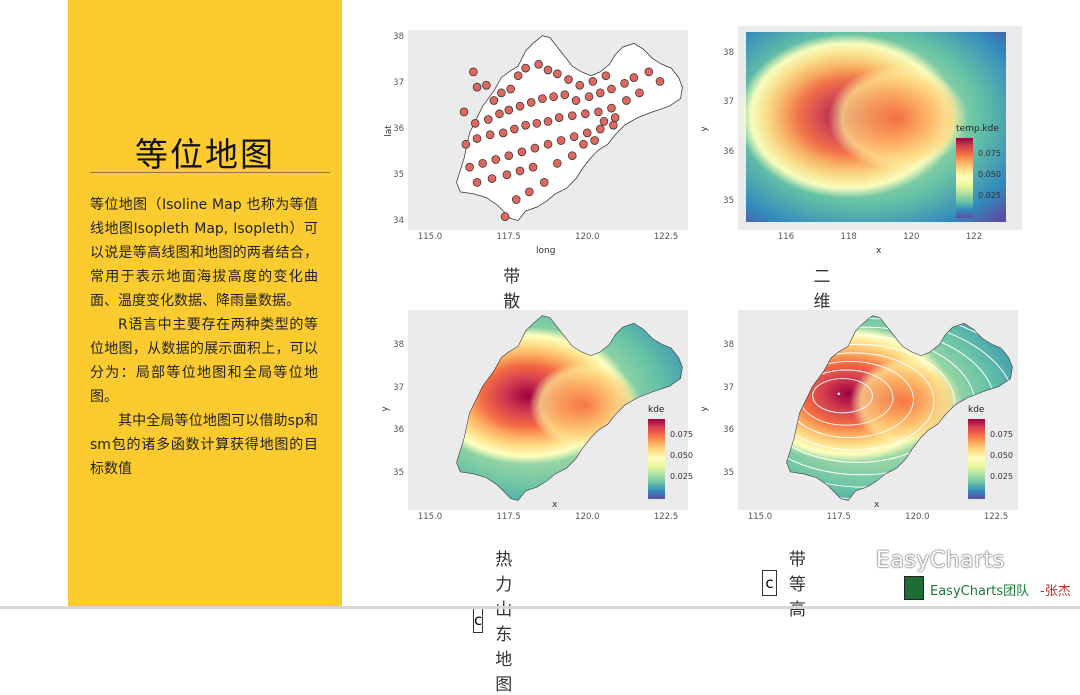 The image size is (1080, 695). What do you see at coordinates (204, 445) in the screenshot?
I see `description-paragraph-3: 其中全局等位地图可以借助sp和sm包的诸多函数计算获得地图的目标数值` at bounding box center [204, 445].